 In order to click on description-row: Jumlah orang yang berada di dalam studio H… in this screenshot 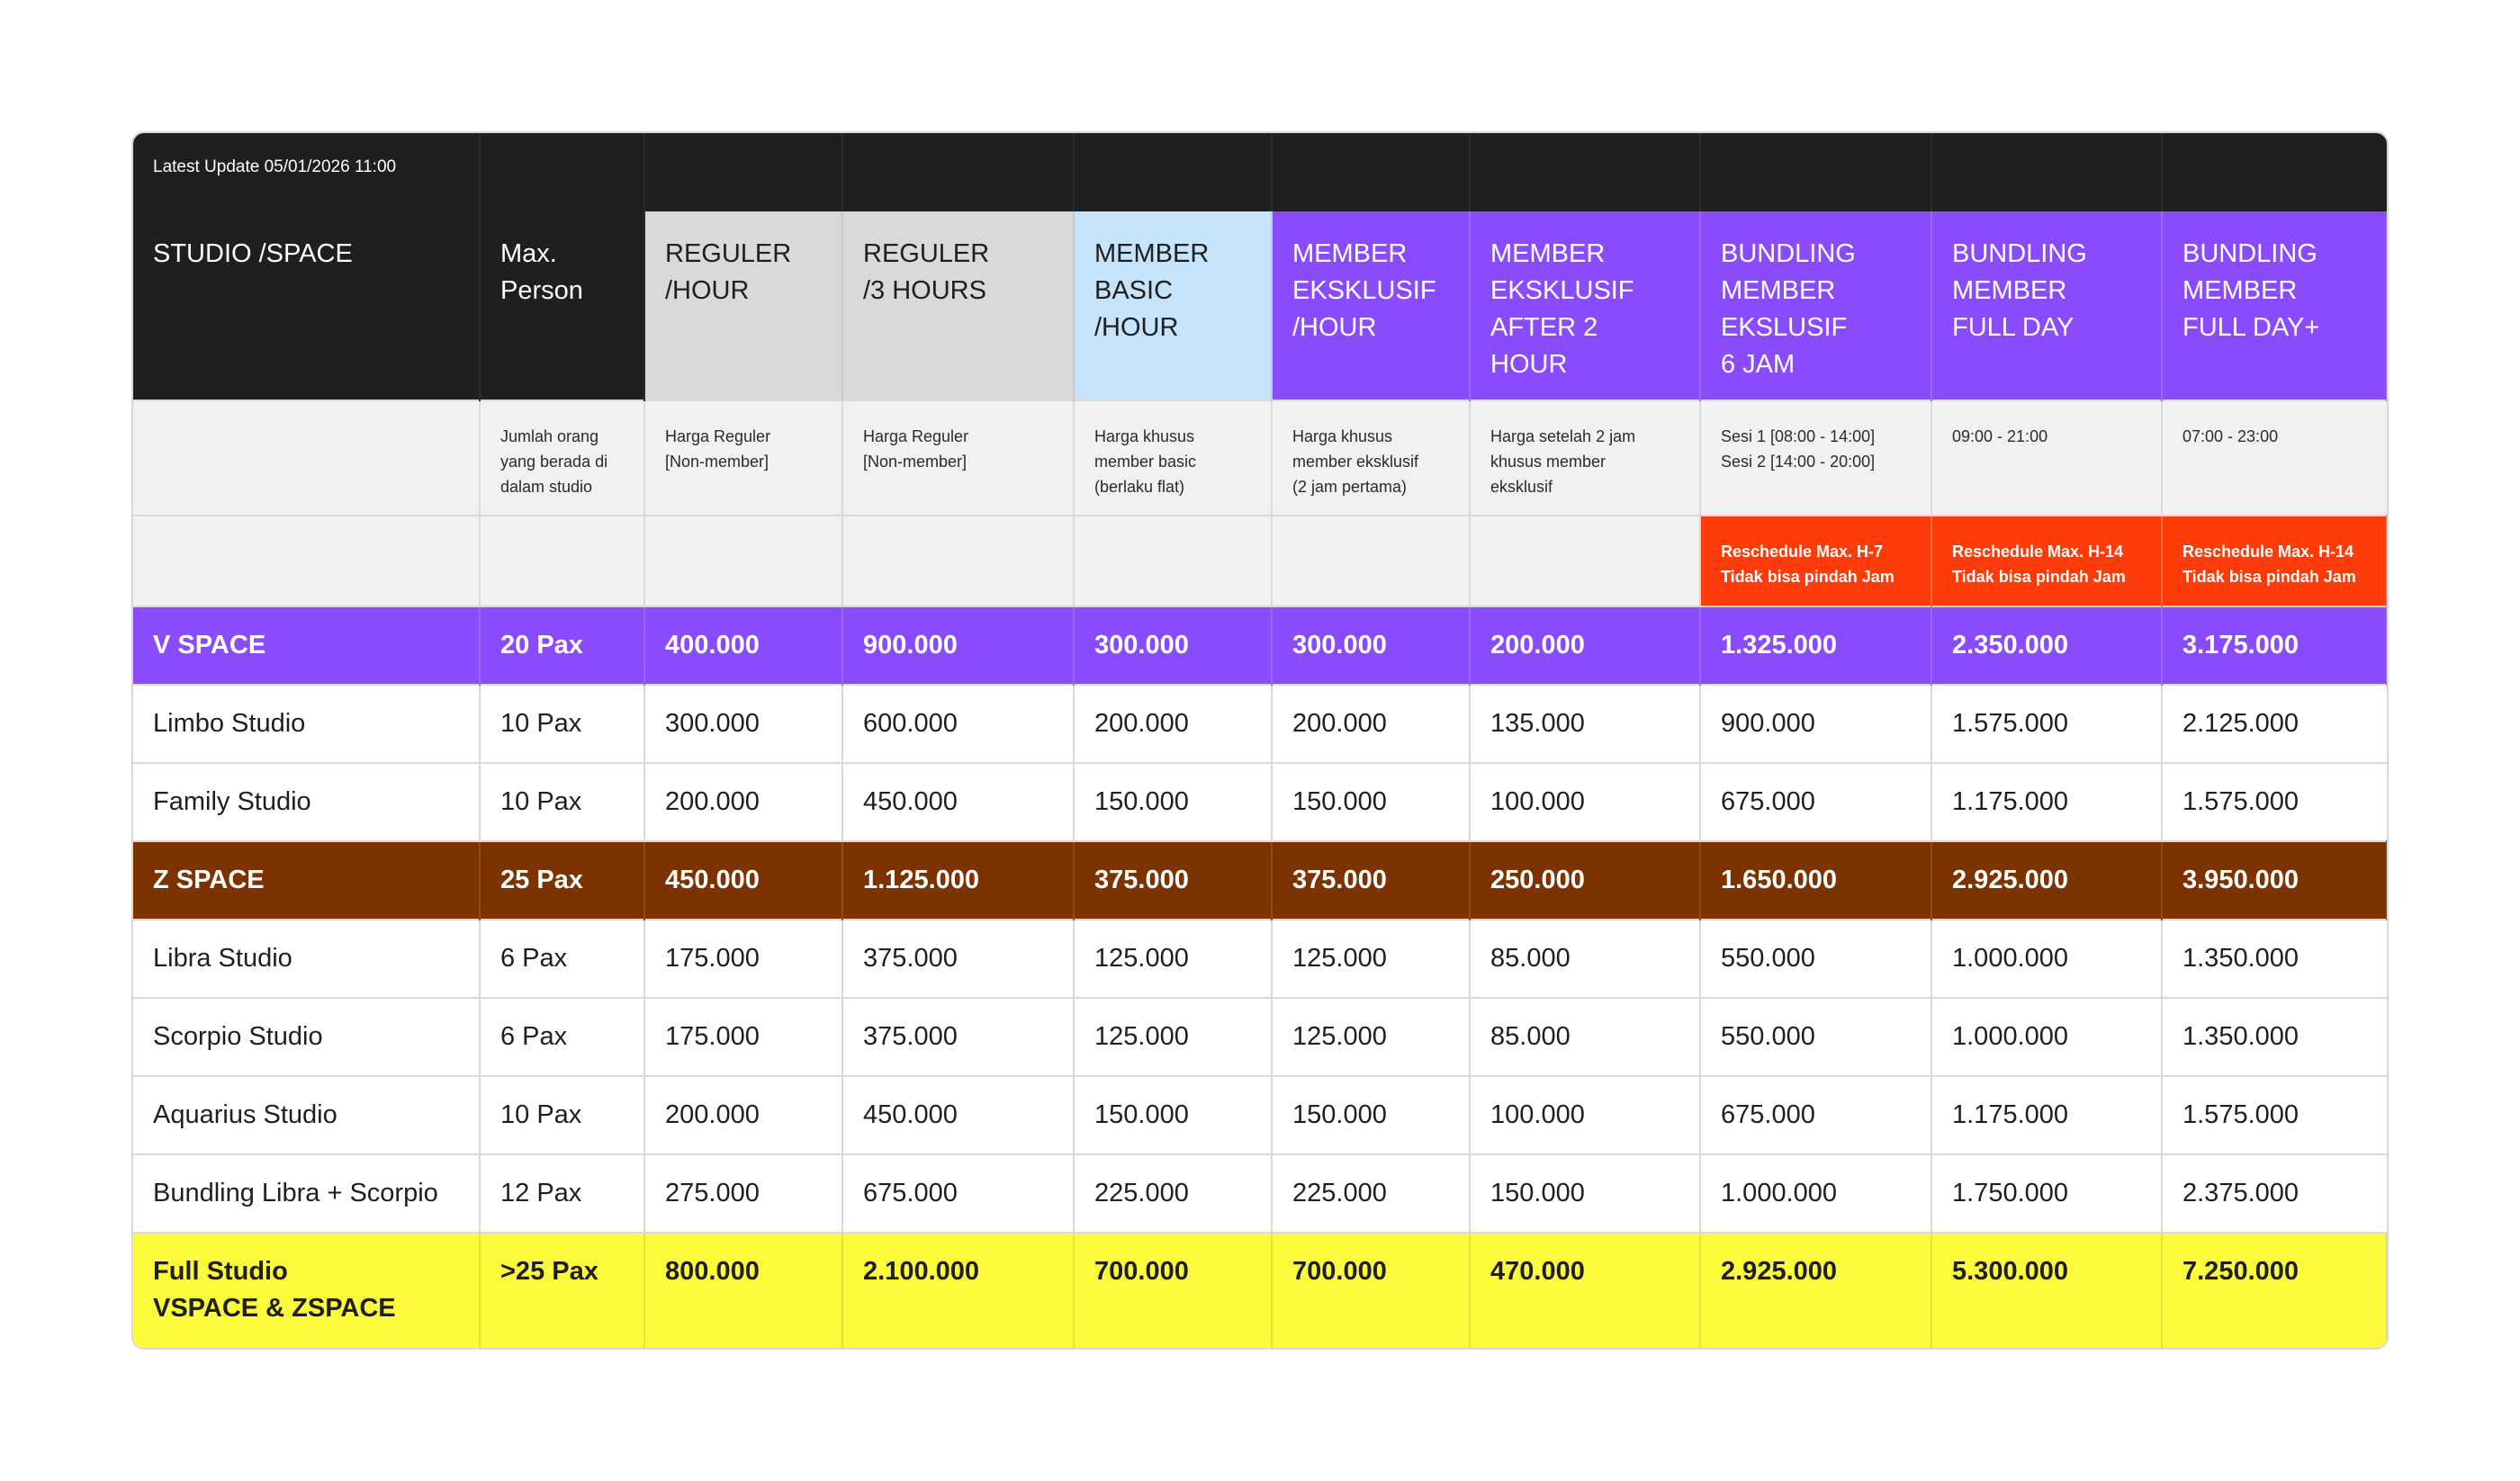, I will do `click(1260, 458)`.